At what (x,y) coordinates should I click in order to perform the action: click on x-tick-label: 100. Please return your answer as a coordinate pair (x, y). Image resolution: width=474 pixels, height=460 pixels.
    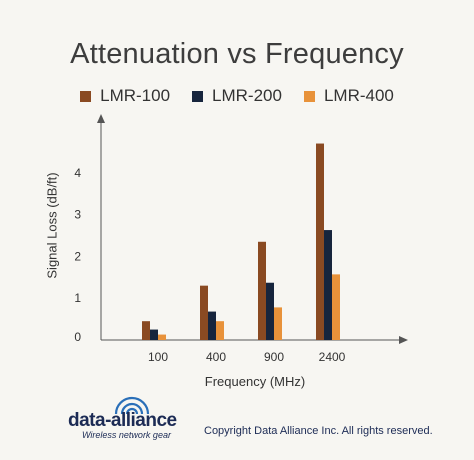
    Looking at the image, I should click on (158, 357).